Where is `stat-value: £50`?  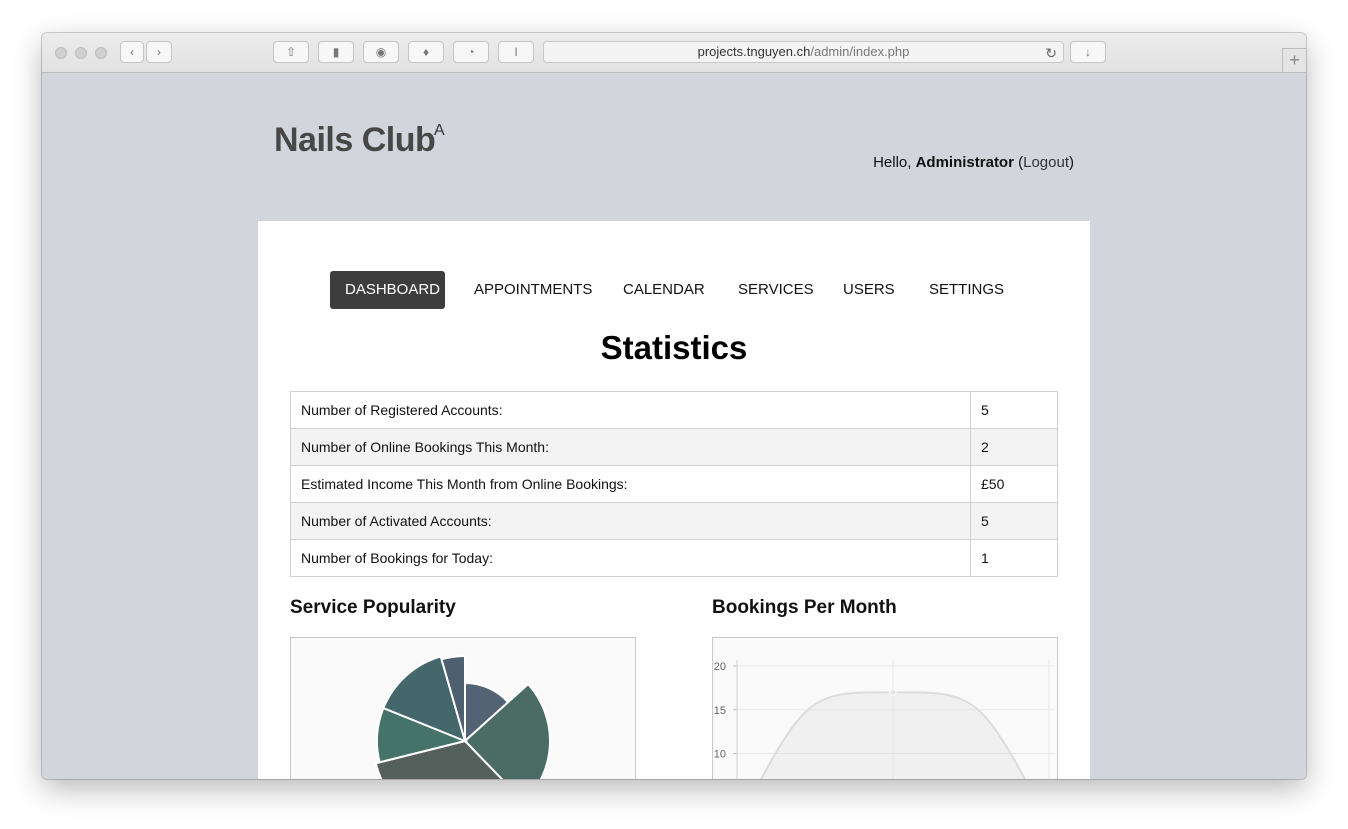 stat-value: £50 is located at coordinates (1014, 484).